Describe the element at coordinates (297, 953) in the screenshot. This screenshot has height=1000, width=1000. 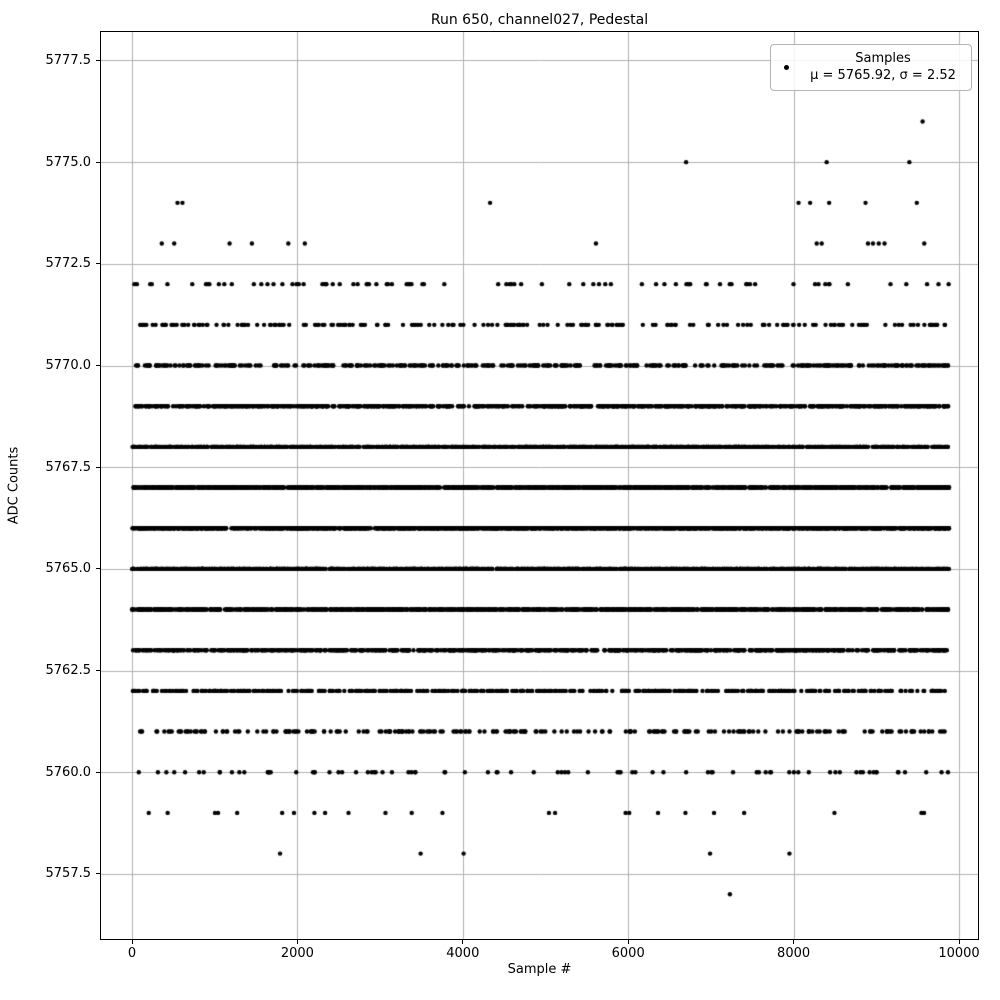
I see `x-tick-label: 2000` at that location.